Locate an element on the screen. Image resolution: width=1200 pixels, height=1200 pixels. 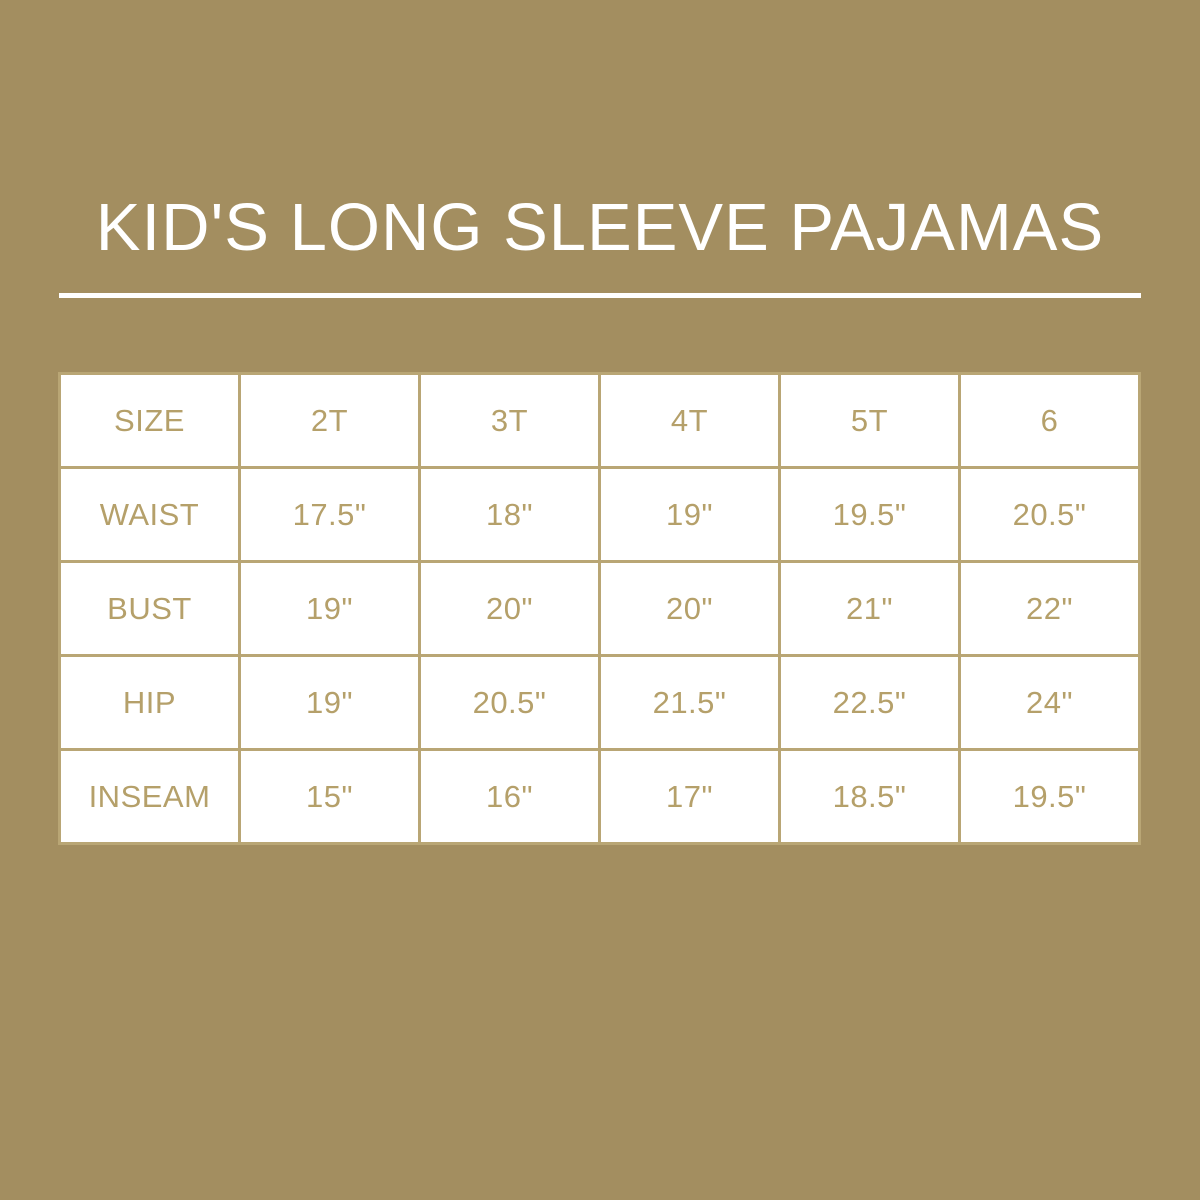
page-title: KID'S LONG SLEEVE PAJAMAS is located at coordinates (600, 227).